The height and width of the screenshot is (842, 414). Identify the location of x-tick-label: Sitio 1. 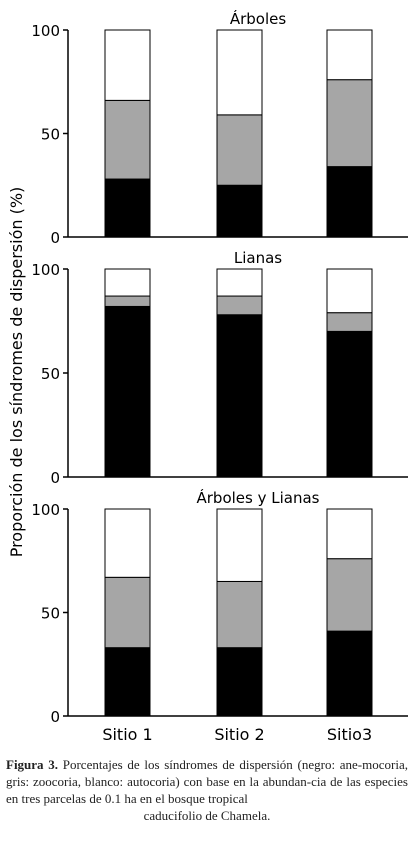
(127, 734).